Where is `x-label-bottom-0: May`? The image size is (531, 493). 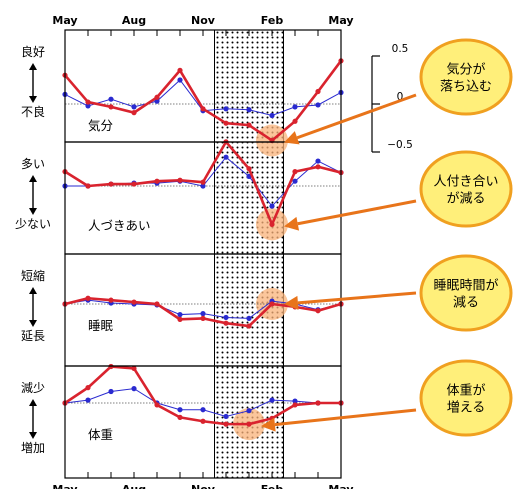
x-label-bottom-0: May is located at coordinates (64, 486).